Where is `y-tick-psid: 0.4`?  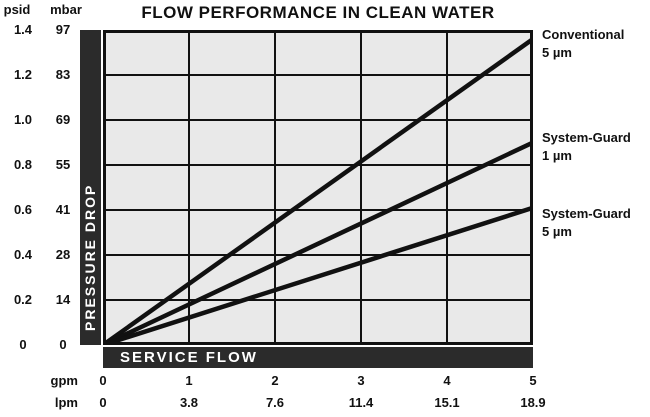 y-tick-psid: 0.4 is located at coordinates (23, 254).